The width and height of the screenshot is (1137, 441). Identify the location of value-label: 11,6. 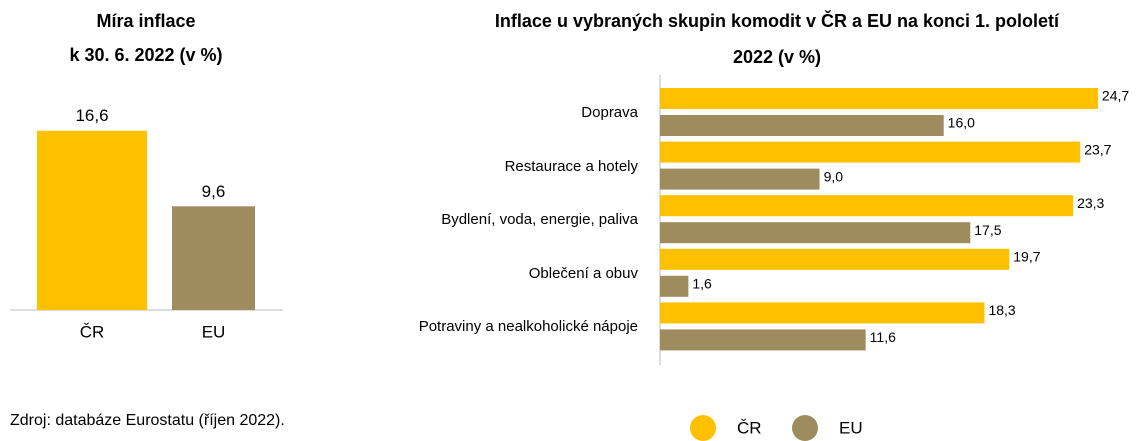
(883, 337).